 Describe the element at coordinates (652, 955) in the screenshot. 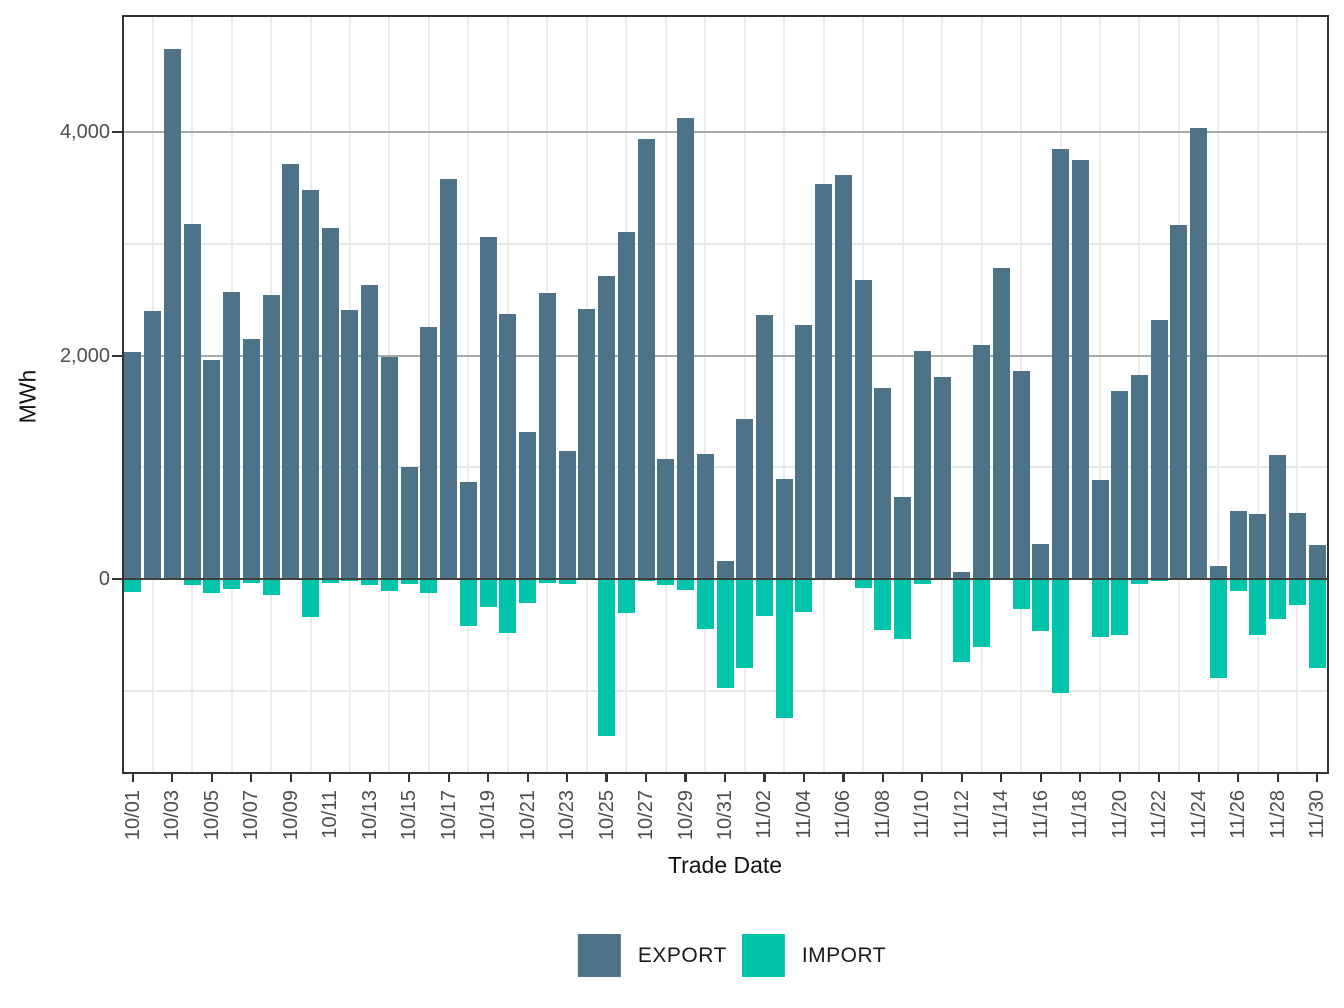

I see `legend-entry-export: EXPORT` at that location.